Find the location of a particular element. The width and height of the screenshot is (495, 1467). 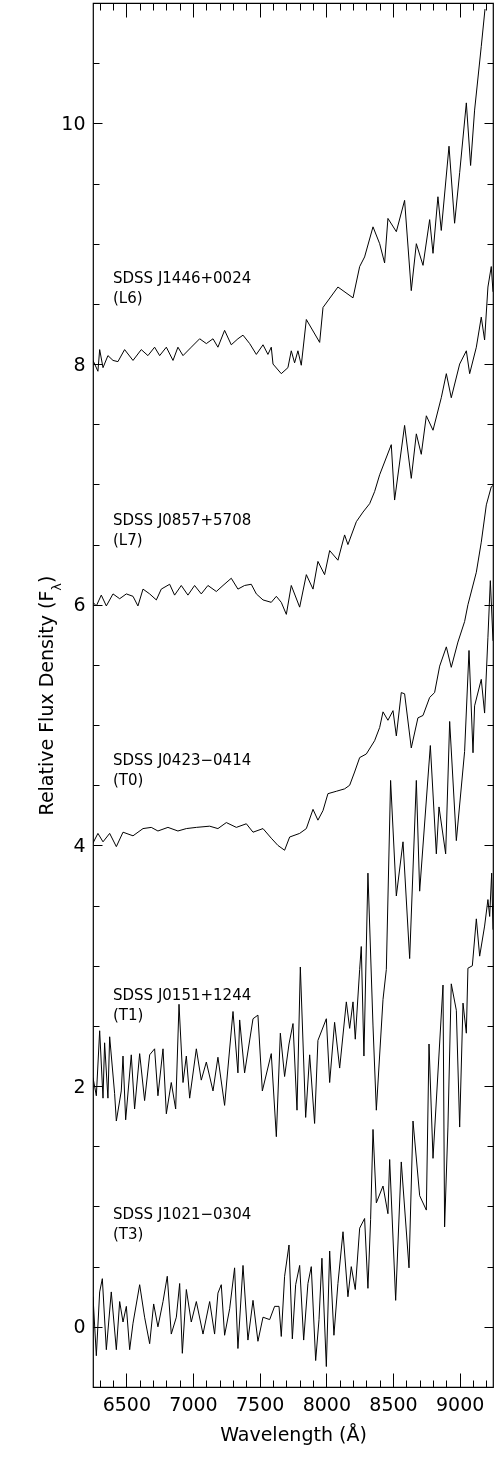

series-label: SDSS J1446+0024 (L6) is located at coordinates (182, 287).